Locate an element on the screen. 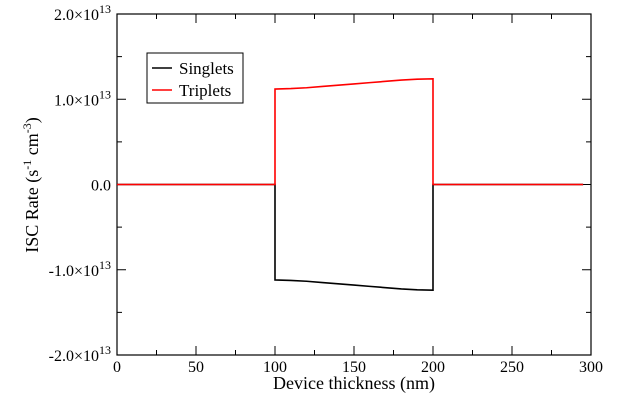 This screenshot has width=618, height=395. x-tick-label: 0 is located at coordinates (117, 367).